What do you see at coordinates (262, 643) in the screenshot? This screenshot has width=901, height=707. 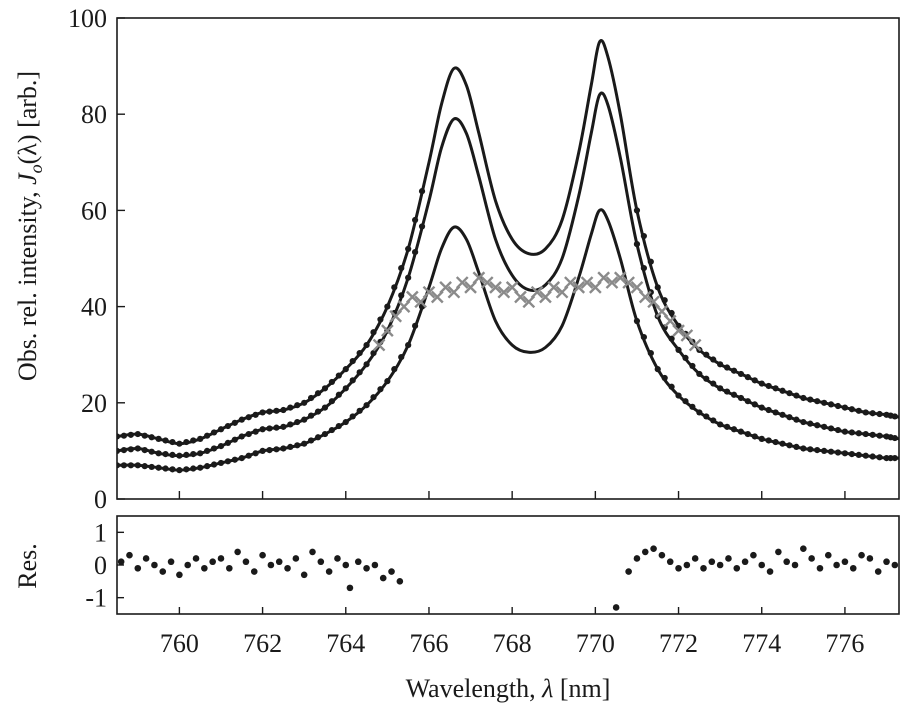 I see `x-tick-label: 762` at bounding box center [262, 643].